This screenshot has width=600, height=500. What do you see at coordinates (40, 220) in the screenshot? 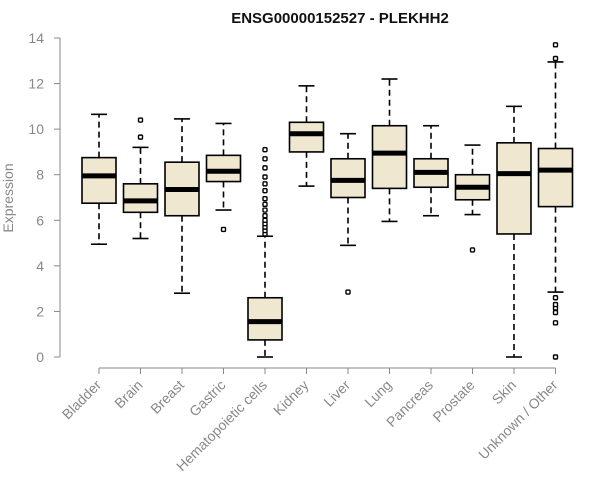
I see `y-tick-label: 6` at bounding box center [40, 220].